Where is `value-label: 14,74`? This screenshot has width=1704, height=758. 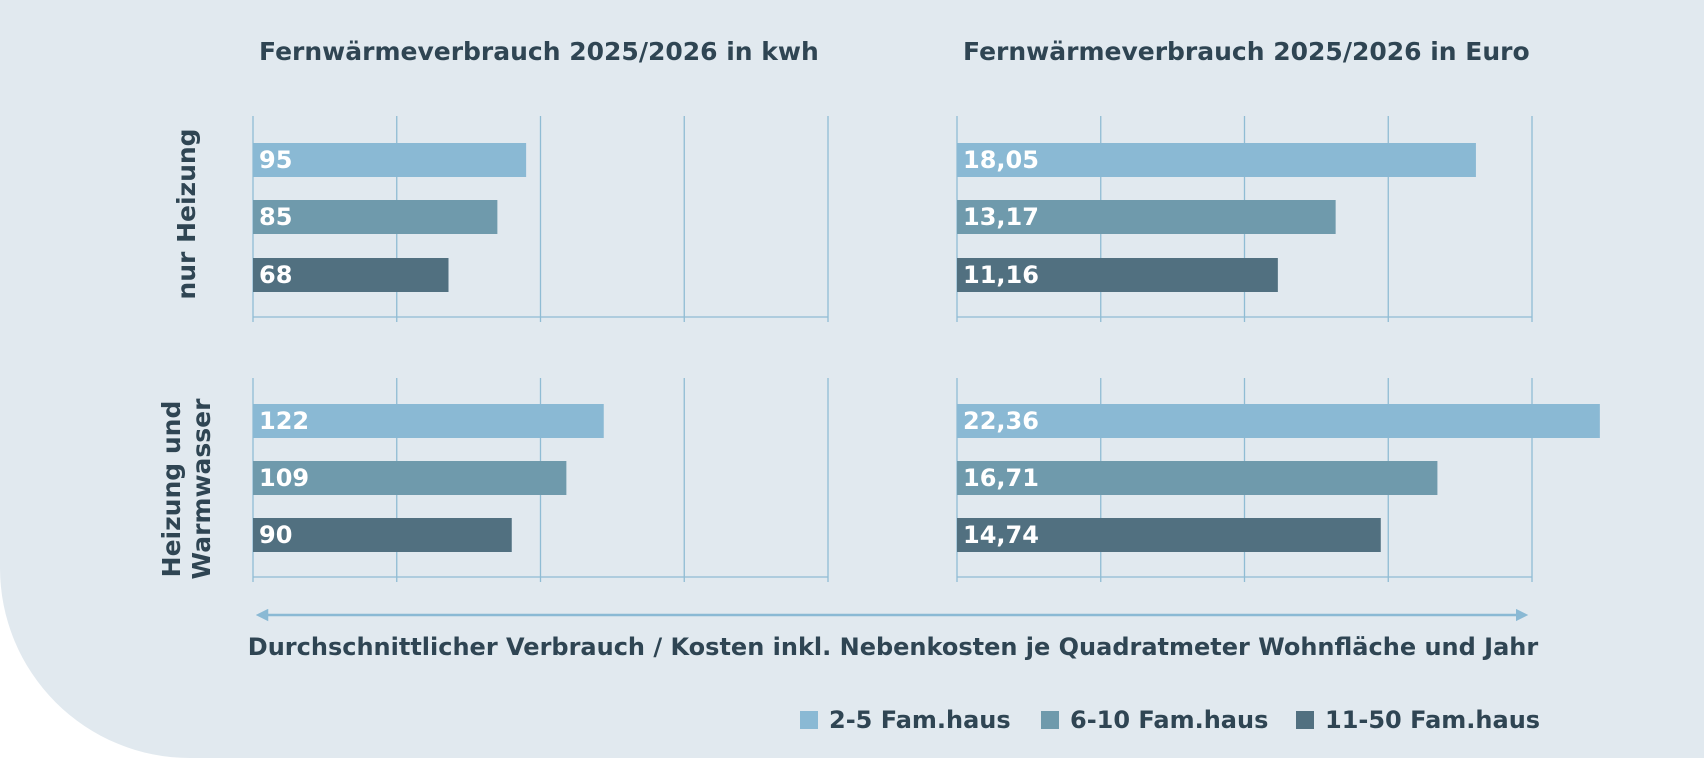
value-label: 14,74 is located at coordinates (1001, 535).